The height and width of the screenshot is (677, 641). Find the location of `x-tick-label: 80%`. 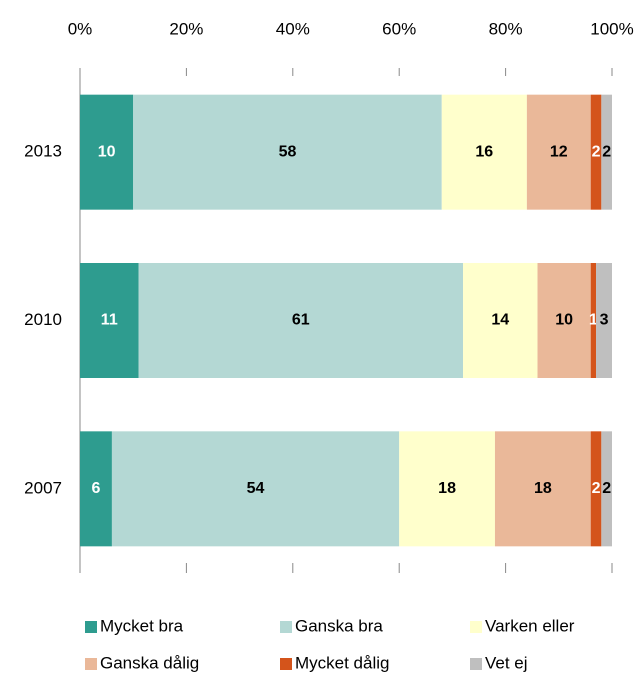

x-tick-label: 80% is located at coordinates (506, 28).